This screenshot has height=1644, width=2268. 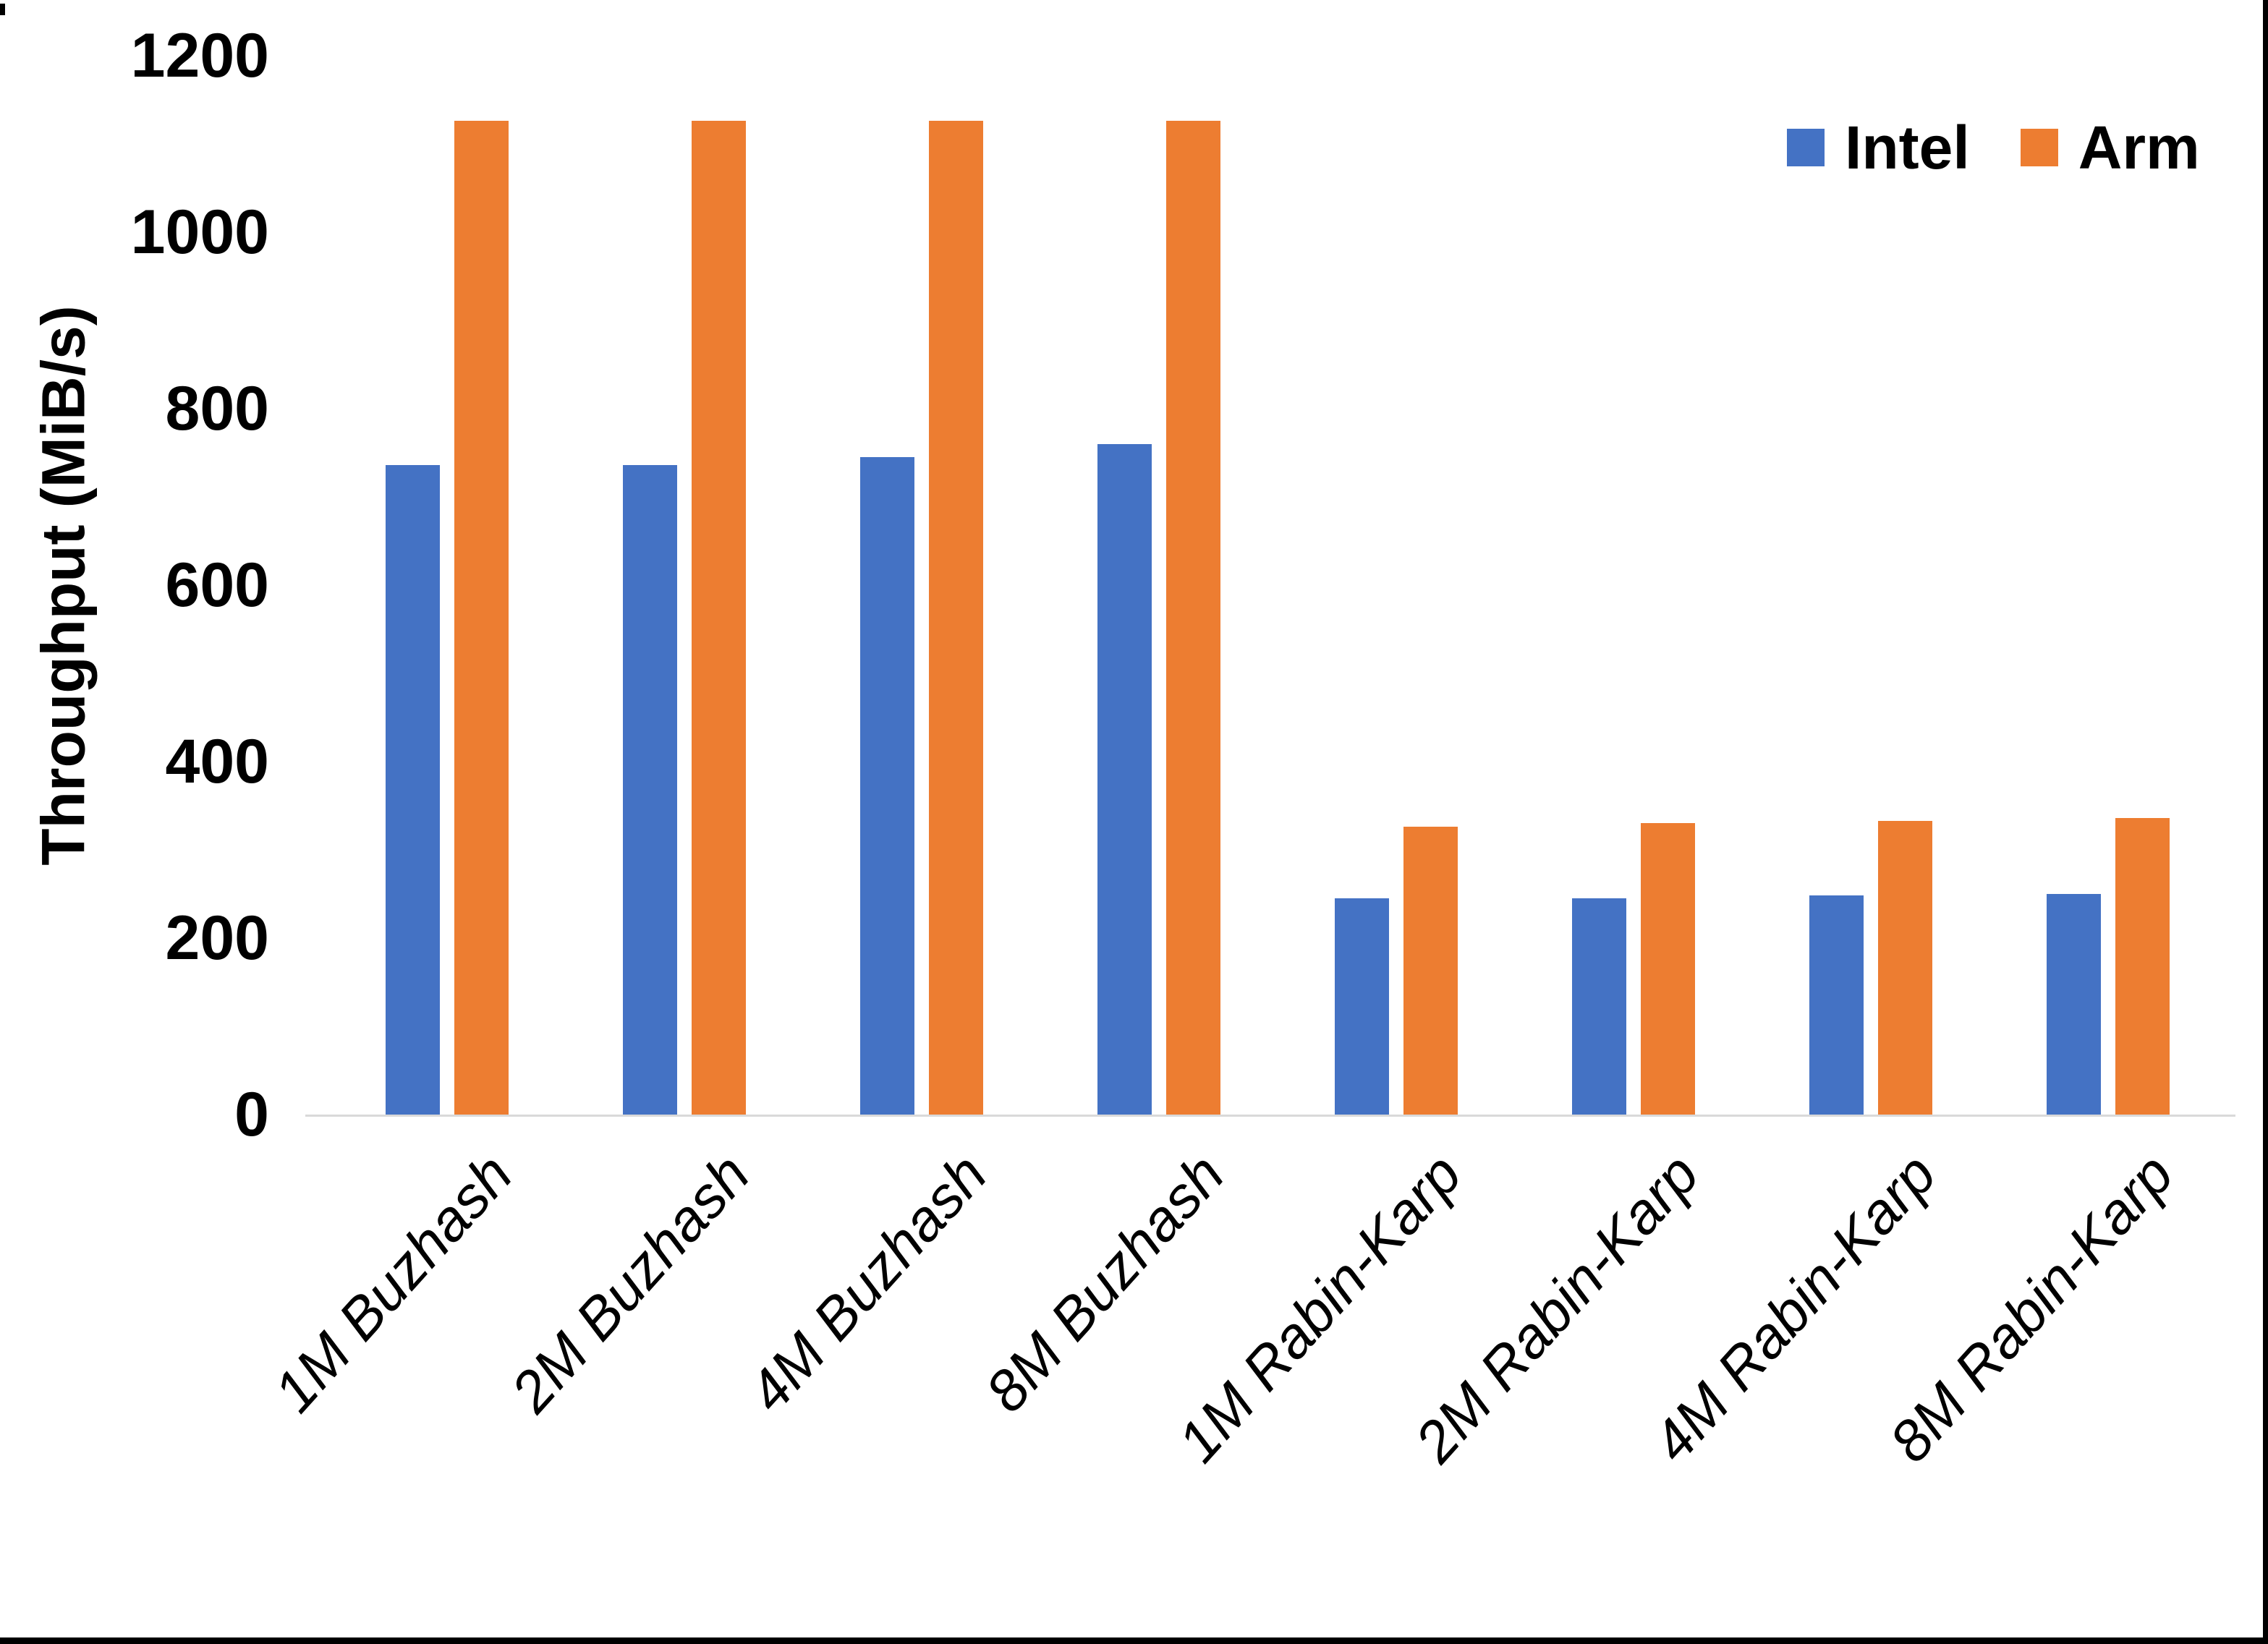 I want to click on bar-arm-4m-rabin-karp, so click(x=1905, y=967).